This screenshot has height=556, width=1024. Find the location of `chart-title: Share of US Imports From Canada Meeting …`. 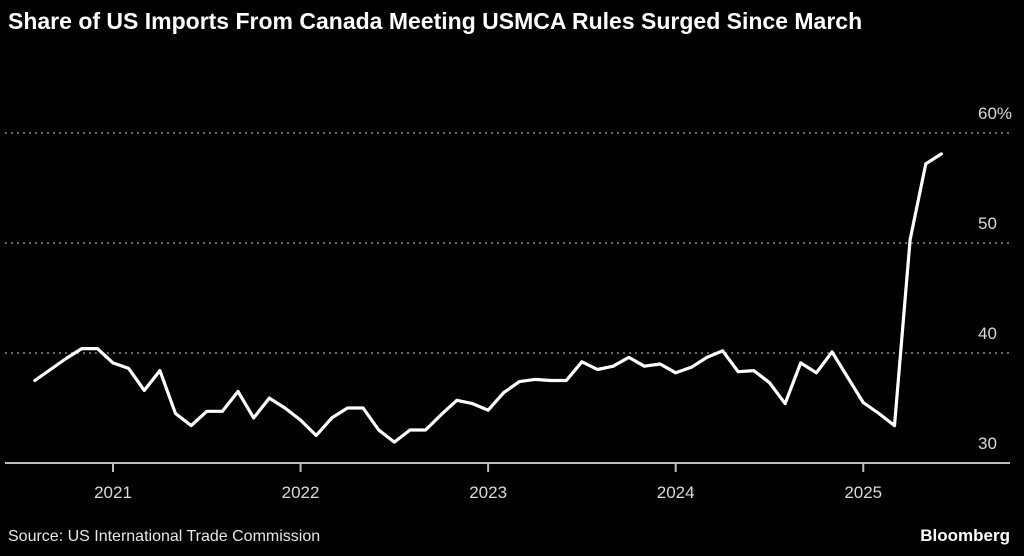

chart-title: Share of US Imports From Canada Meeting … is located at coordinates (435, 21).